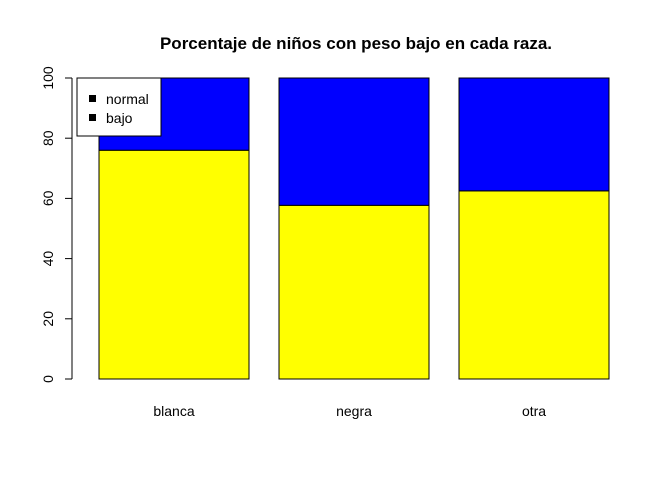  Describe the element at coordinates (48, 138) in the screenshot. I see `y-tick-label: 80` at that location.